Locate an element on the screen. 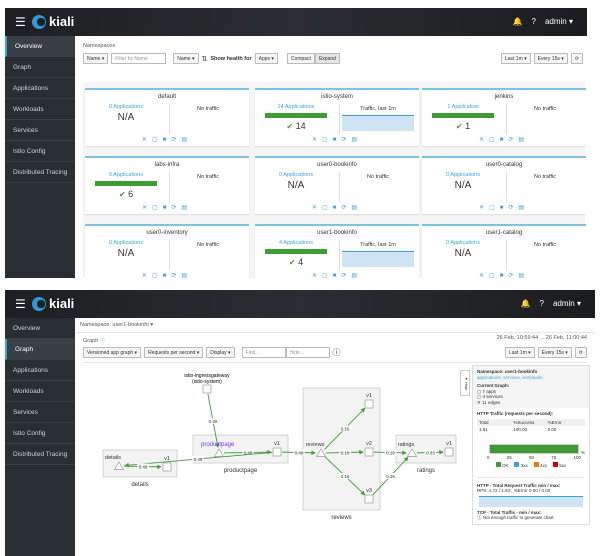 This screenshot has height=556, width=600. node-ingress is located at coordinates (207, 389).